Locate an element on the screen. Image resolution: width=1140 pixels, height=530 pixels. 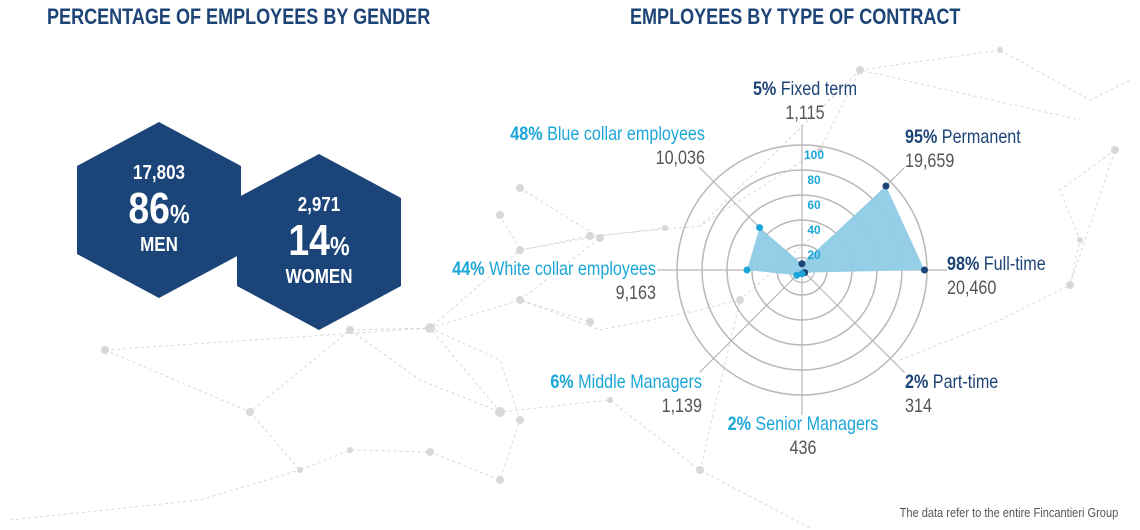
category-count: 20,460 is located at coordinates (972, 288).